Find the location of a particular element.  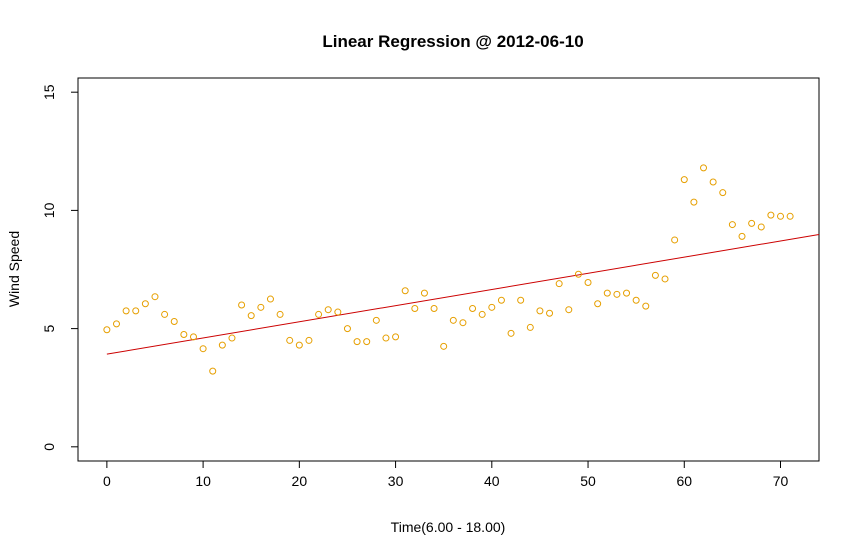

chart-title: Linear Regression @ 2012-06-10 is located at coordinates (452, 41).